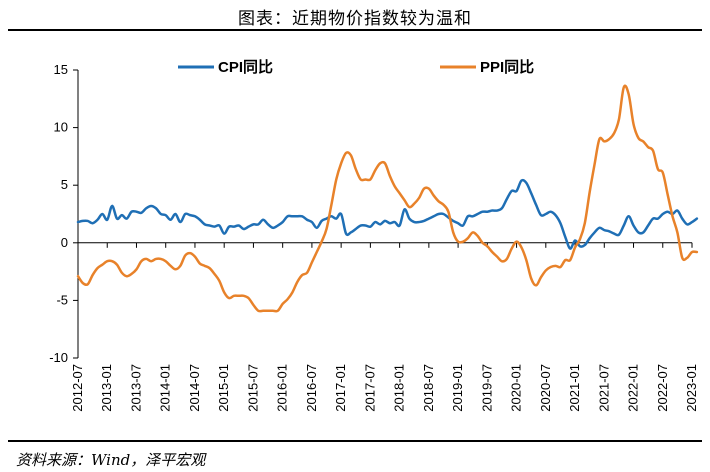 The image size is (710, 472). Describe the element at coordinates (486, 388) in the screenshot. I see `x-tick-label: 2019-07` at that location.